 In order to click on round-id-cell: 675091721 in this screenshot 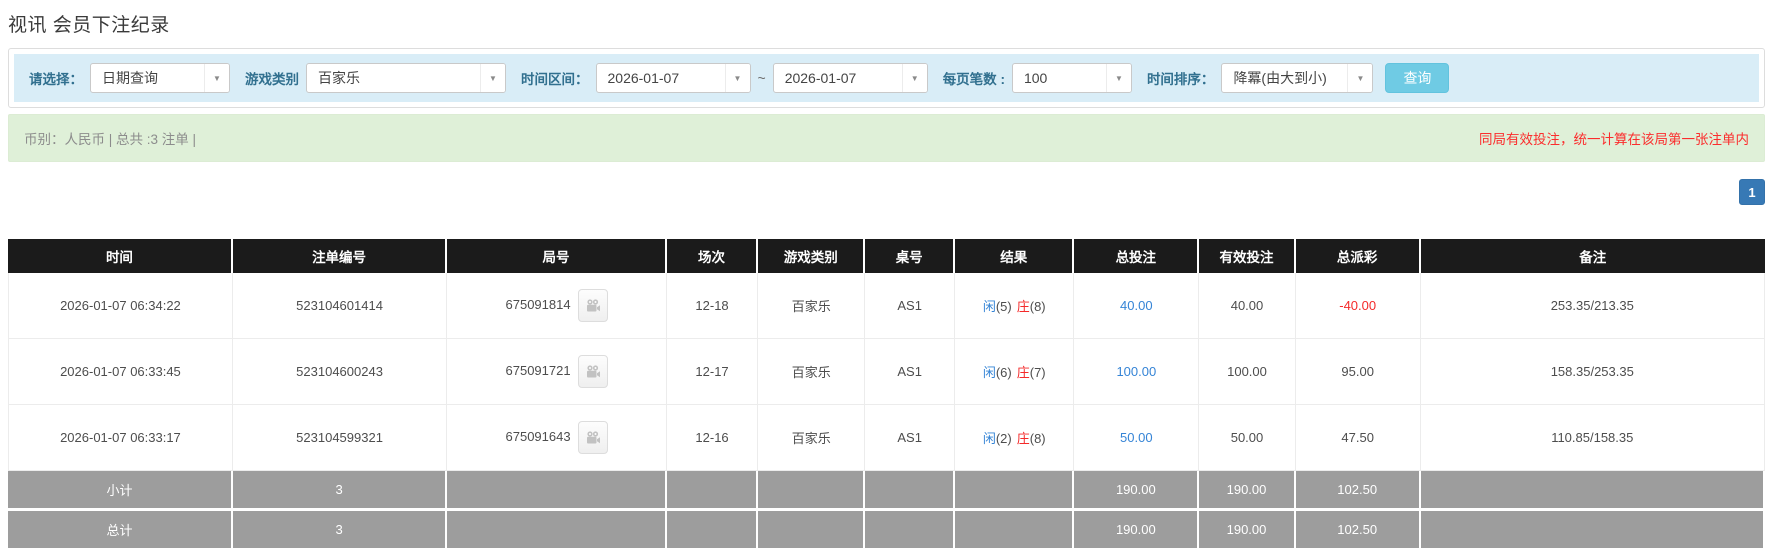, I will do `click(557, 372)`.